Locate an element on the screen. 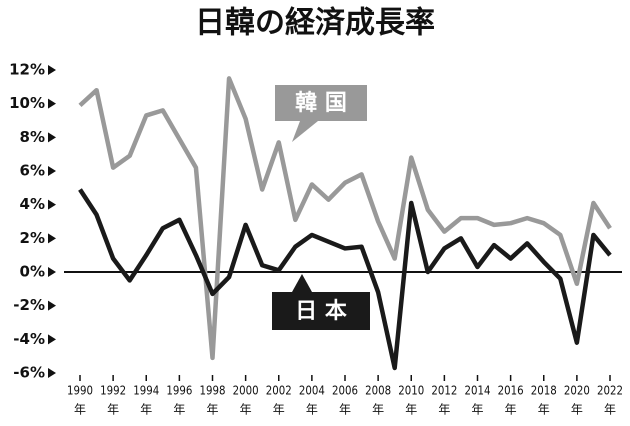 The image size is (630, 426). x-tick-label: 1994 is located at coordinates (146, 391).